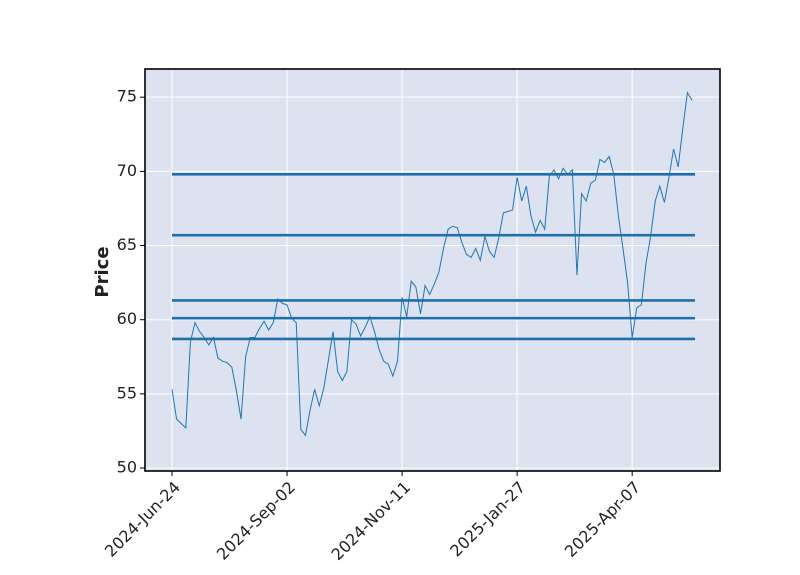 This screenshot has width=800, height=575. I want to click on x-tick-label: 2024-Jun-24, so click(142, 519).